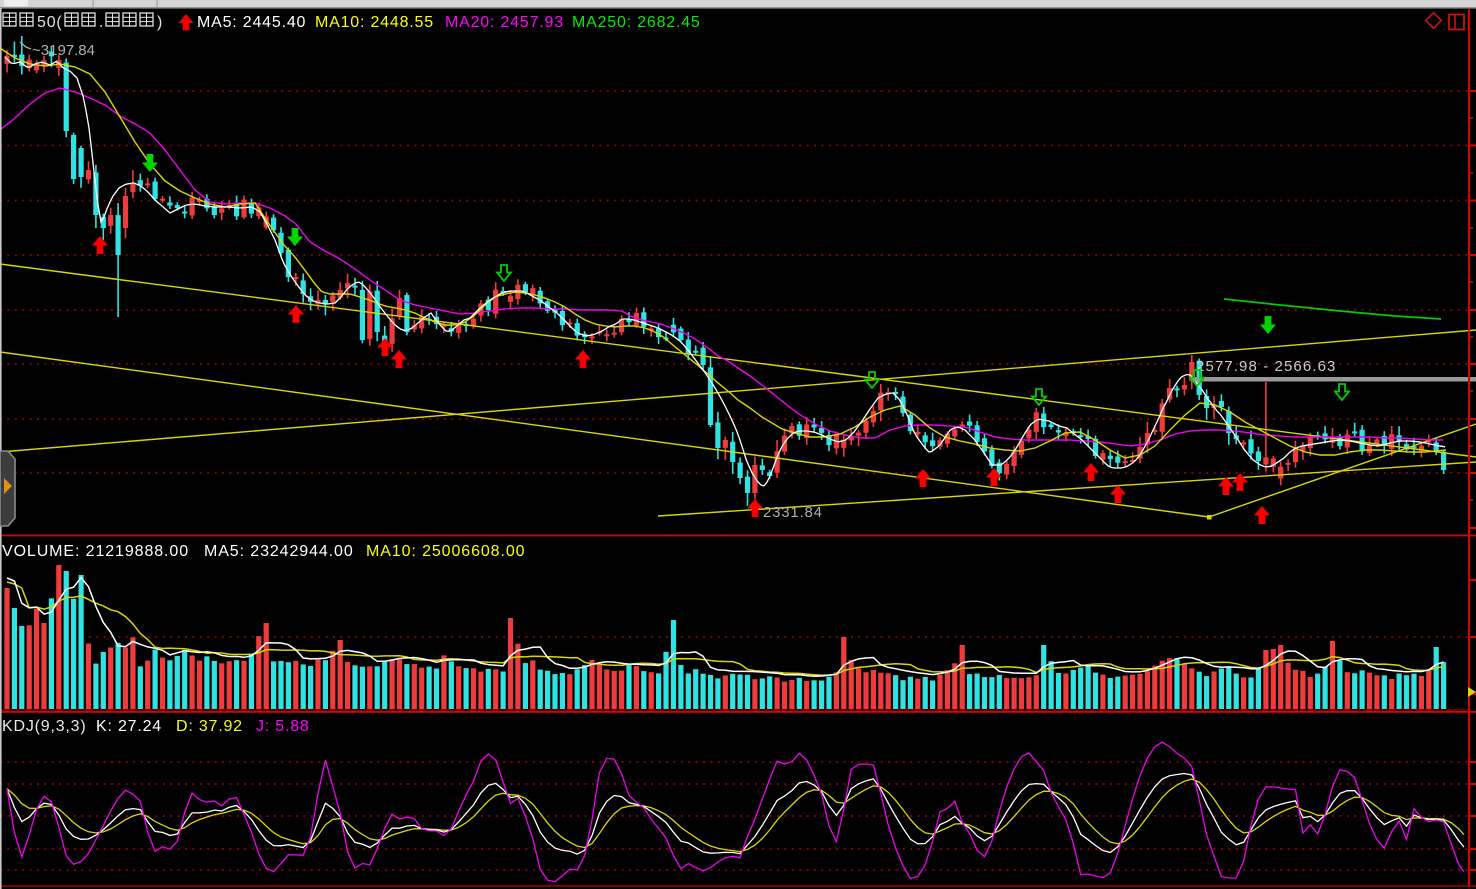 This screenshot has height=889, width=1476. What do you see at coordinates (209, 726) in the screenshot?
I see `svg-text: D: 37.92` at bounding box center [209, 726].